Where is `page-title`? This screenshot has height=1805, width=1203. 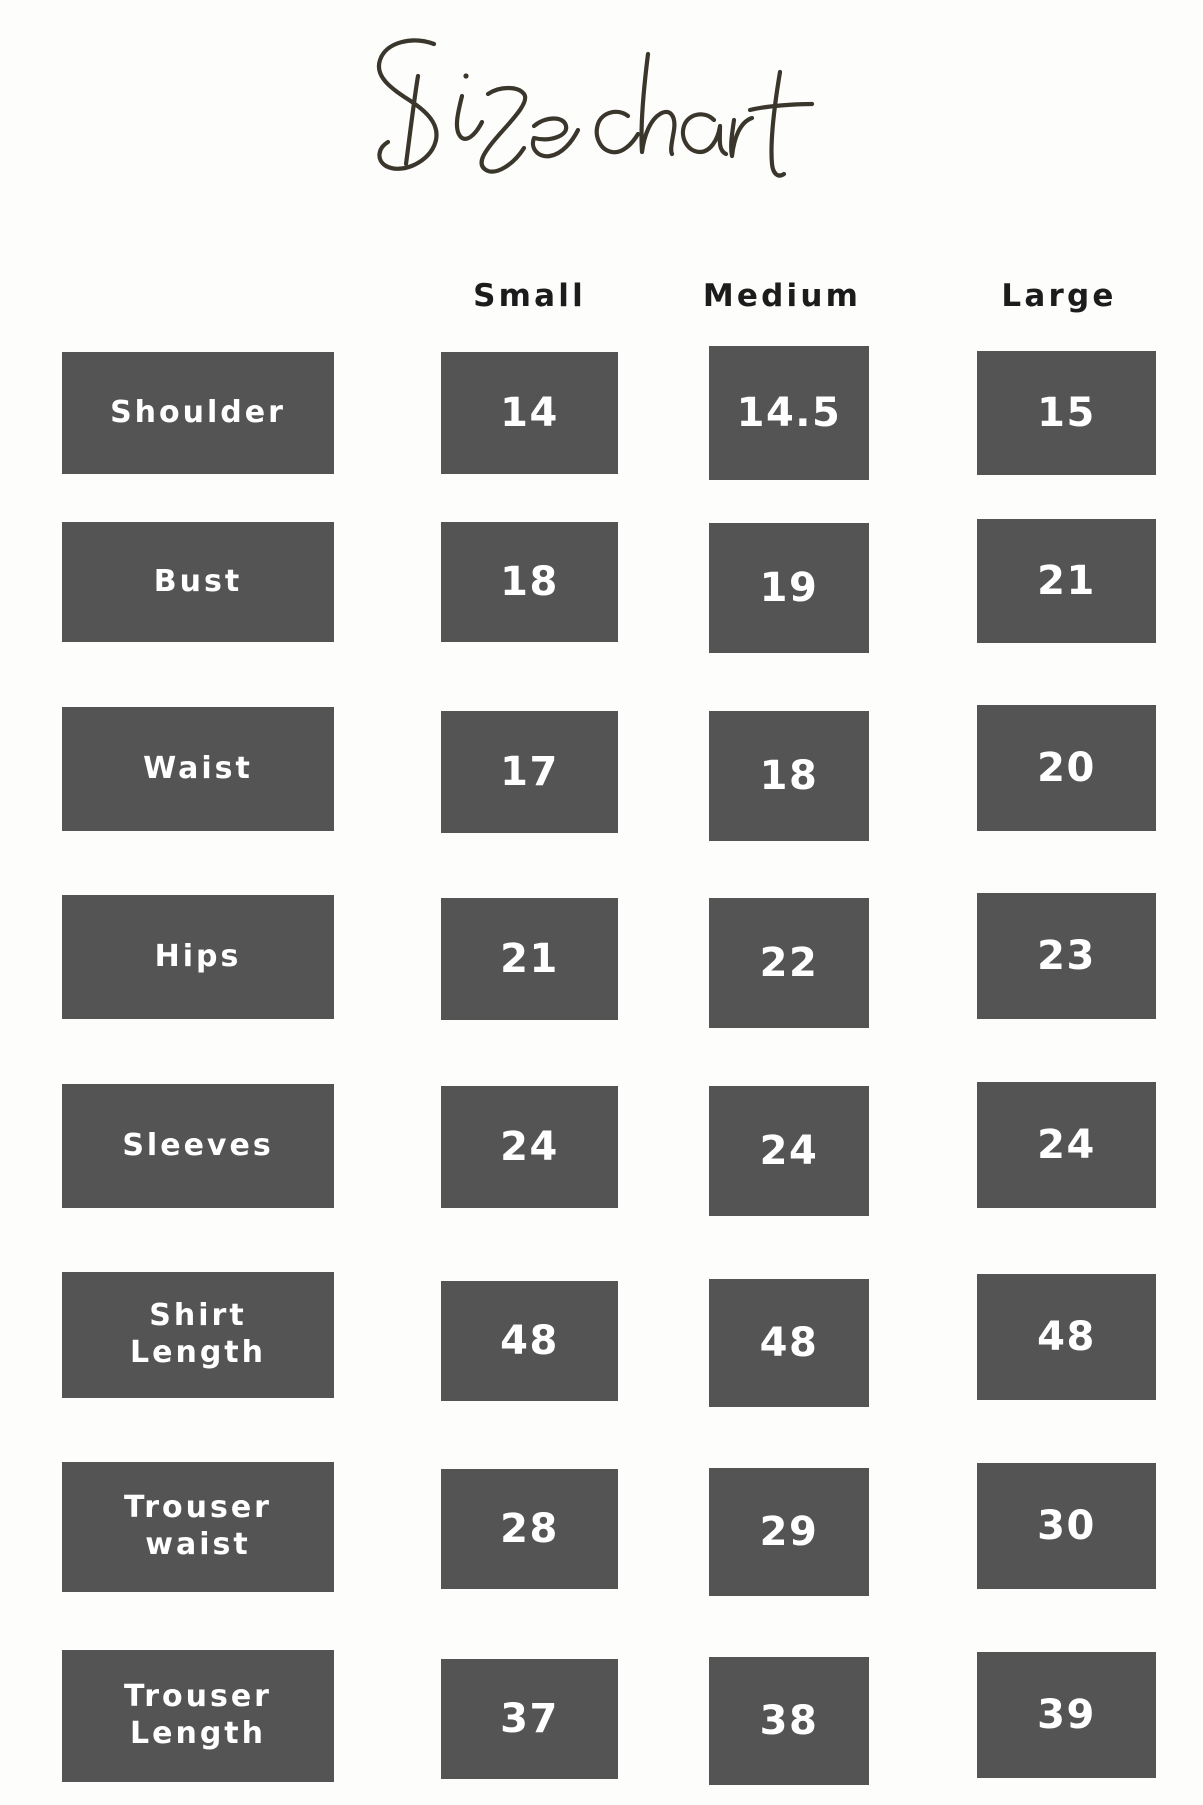 page-title is located at coordinates (601, 109).